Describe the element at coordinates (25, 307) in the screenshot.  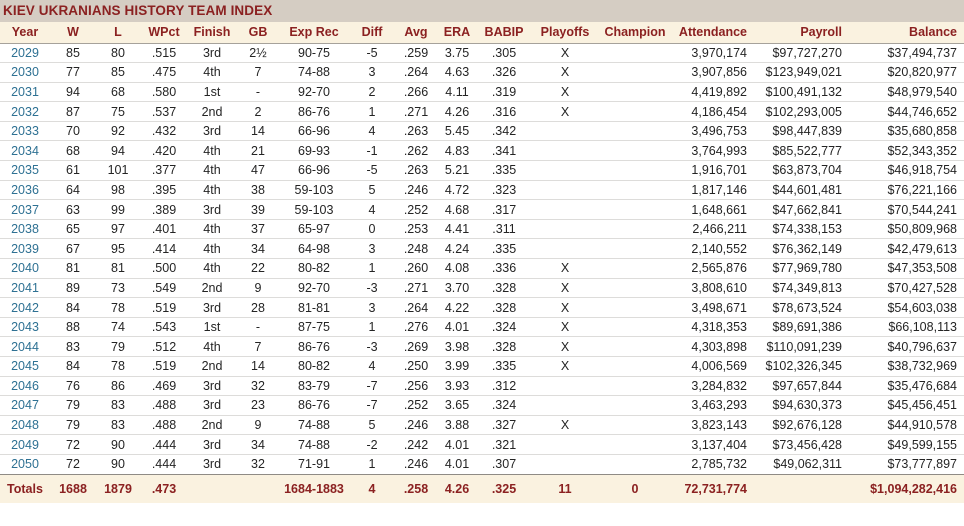
I see `year-link: 2042` at that location.